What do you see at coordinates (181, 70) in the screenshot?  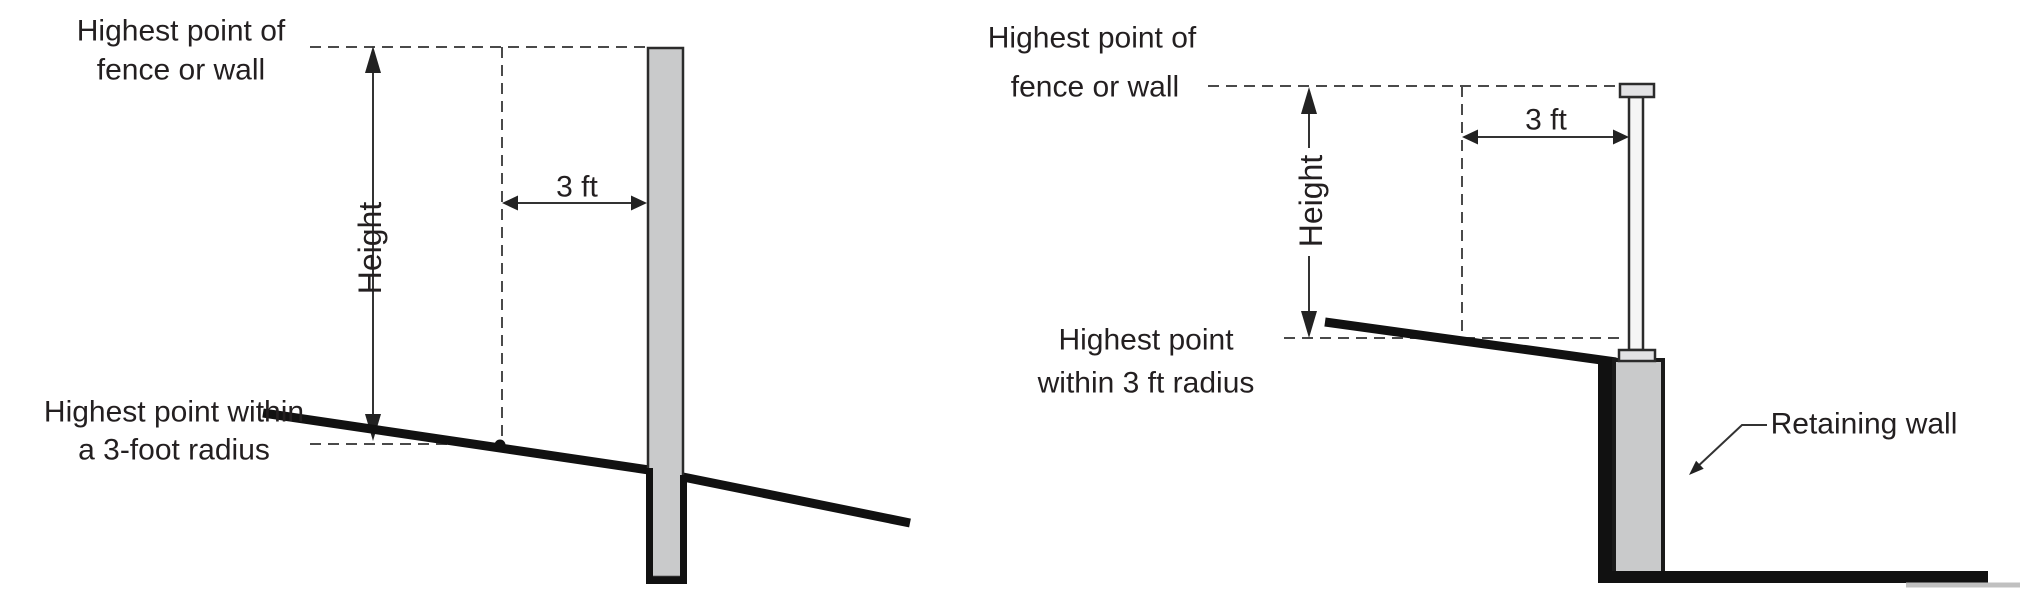 I see `left-top-label-line-2: fence or wall` at bounding box center [181, 70].